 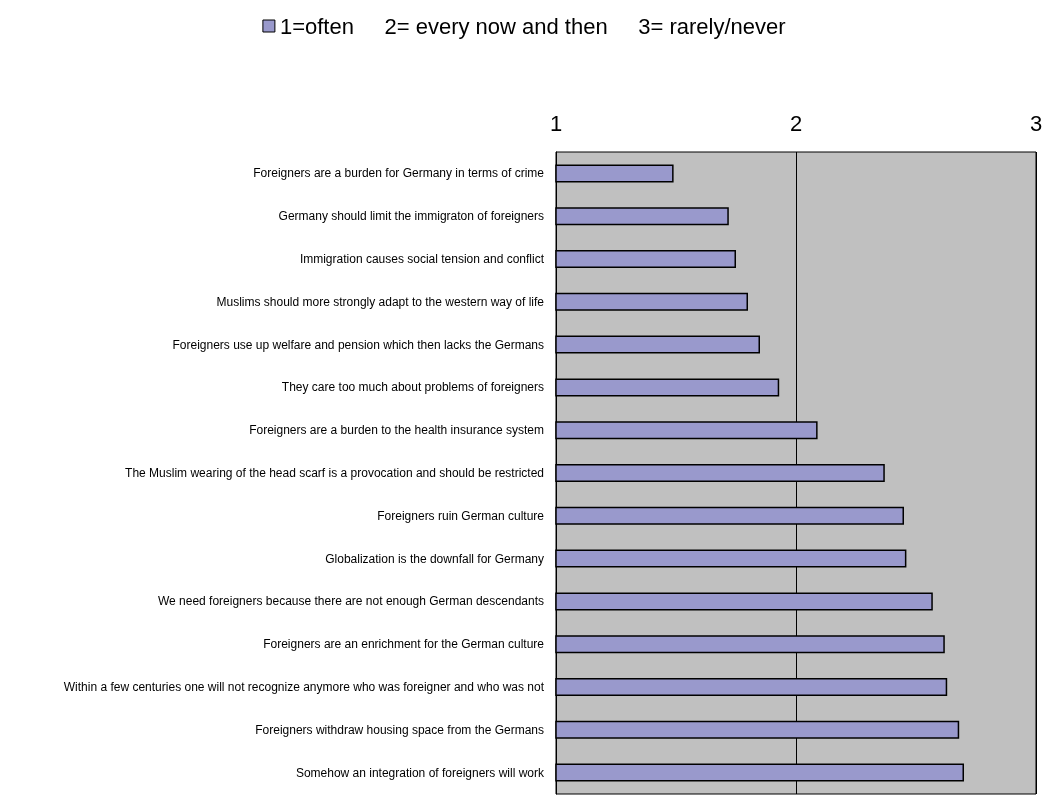 I want to click on x-tick-label: 2, so click(x=796, y=123).